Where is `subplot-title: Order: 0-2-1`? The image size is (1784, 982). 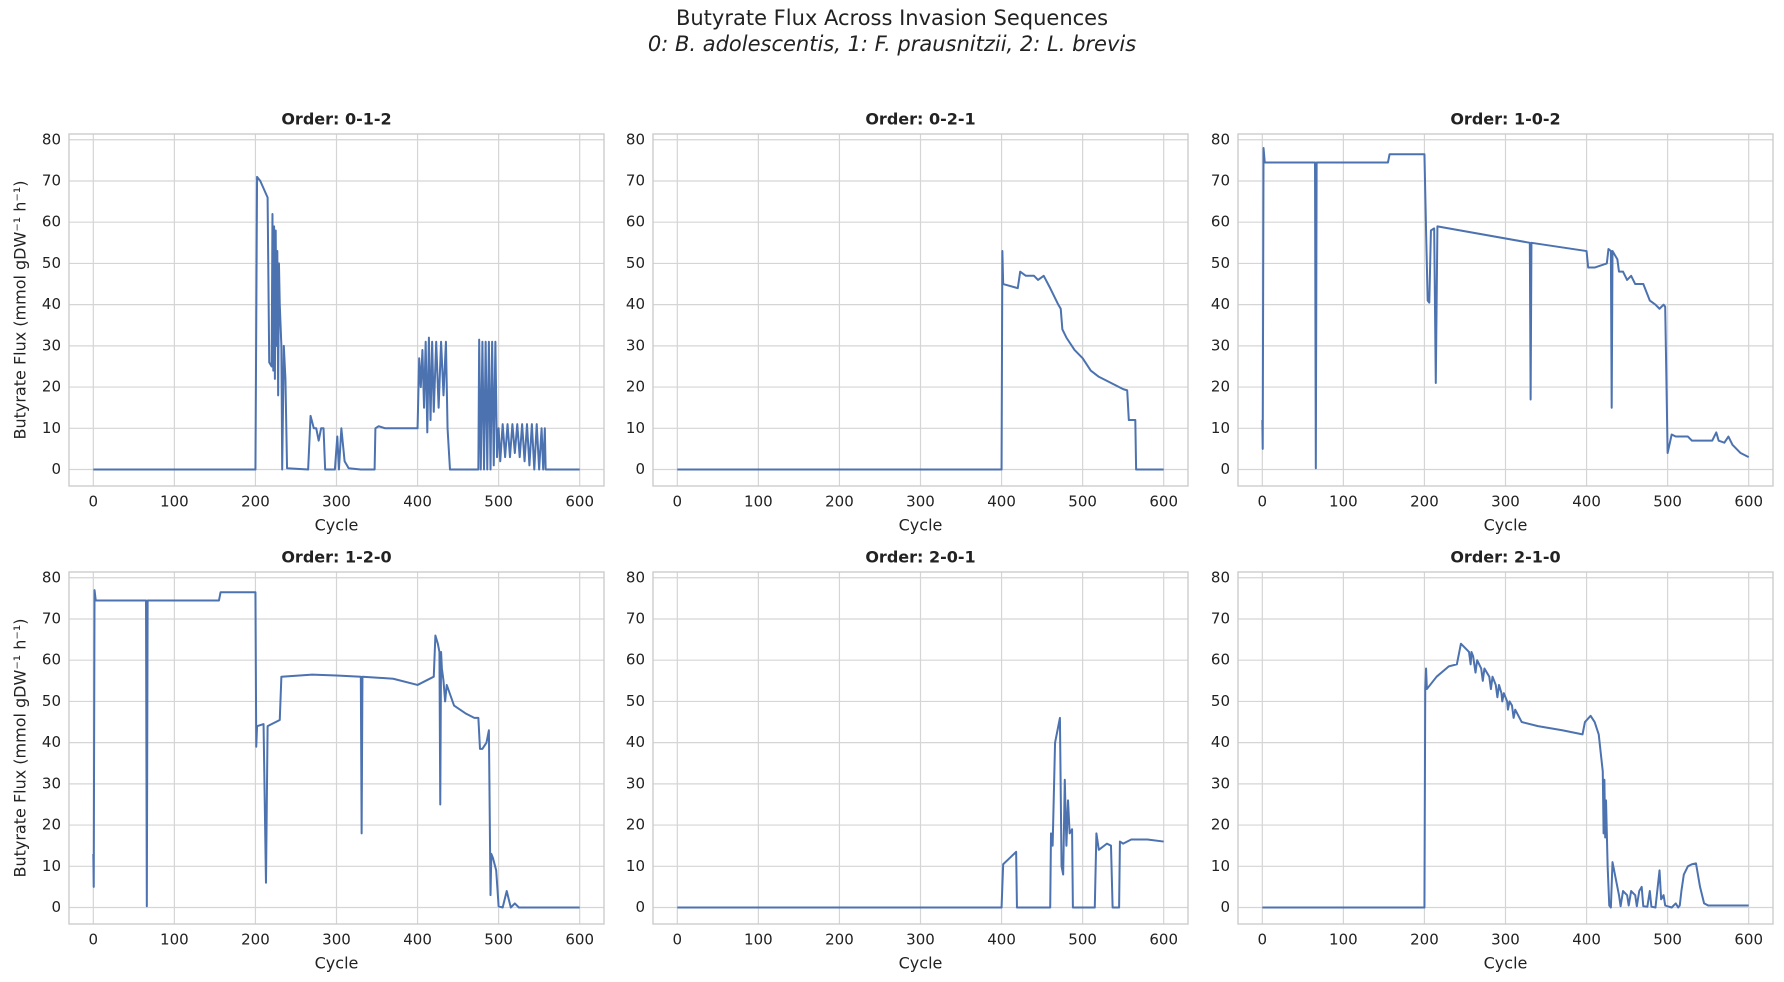
subplot-title: Order: 0-2-1 is located at coordinates (920, 119).